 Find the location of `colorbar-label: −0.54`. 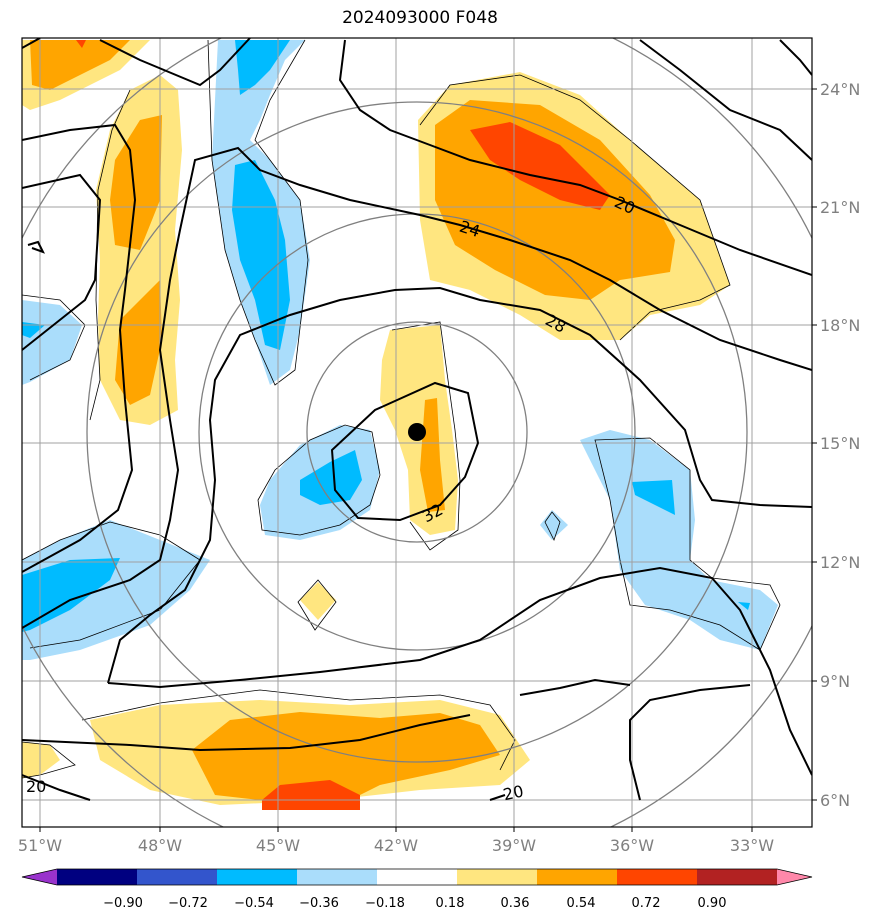

colorbar-label: −0.54 is located at coordinates (254, 903).